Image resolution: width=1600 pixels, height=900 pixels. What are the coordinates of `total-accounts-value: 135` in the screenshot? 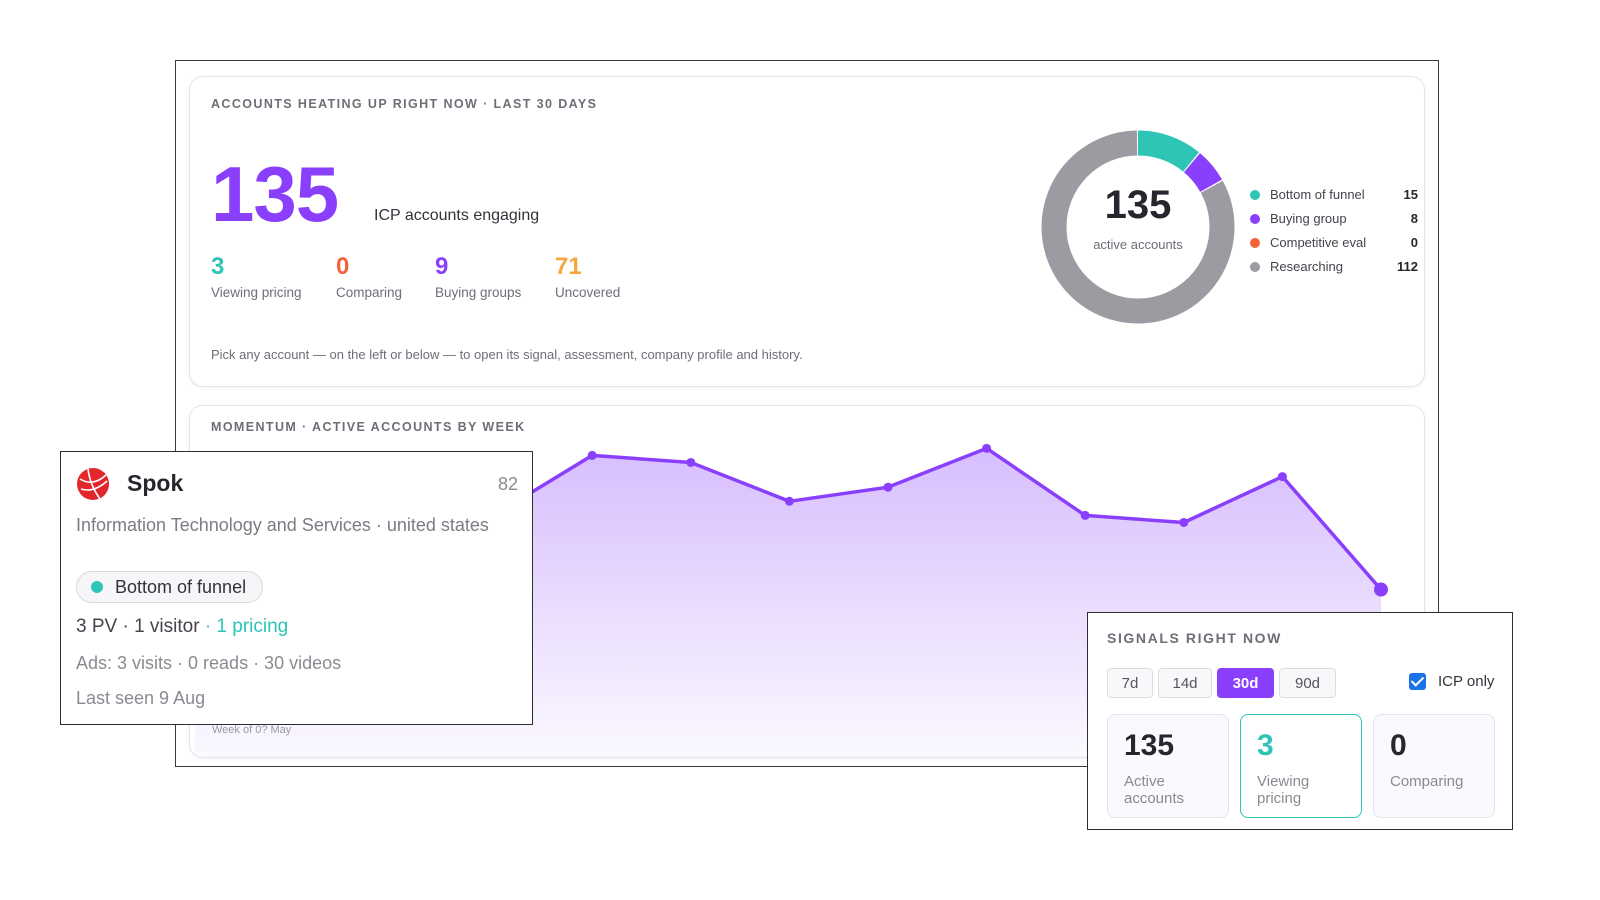 It's located at (275, 194).